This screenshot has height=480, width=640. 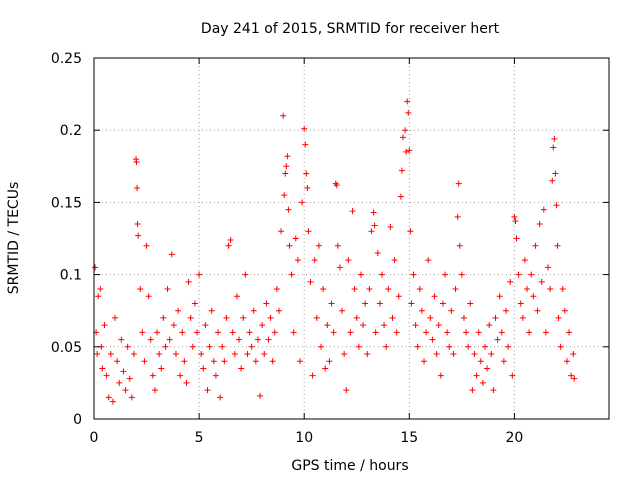 I want to click on x-axis-label: GPS time / hours, so click(x=349, y=466).